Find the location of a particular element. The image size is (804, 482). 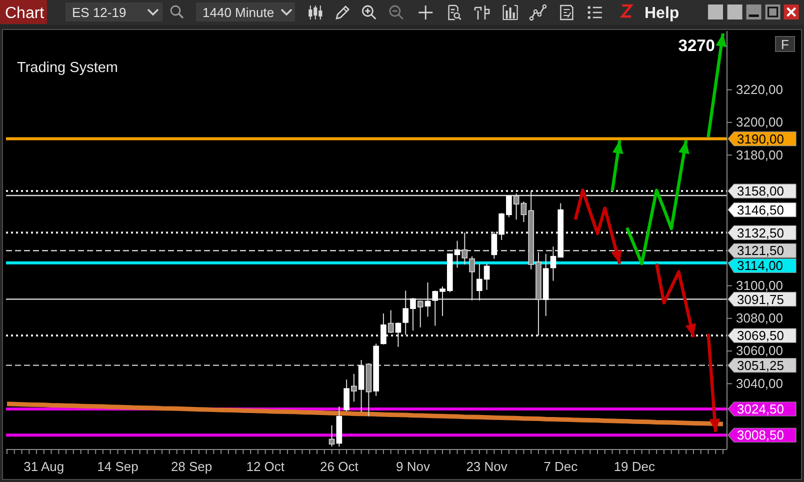

text: Chart is located at coordinates (25, 13).